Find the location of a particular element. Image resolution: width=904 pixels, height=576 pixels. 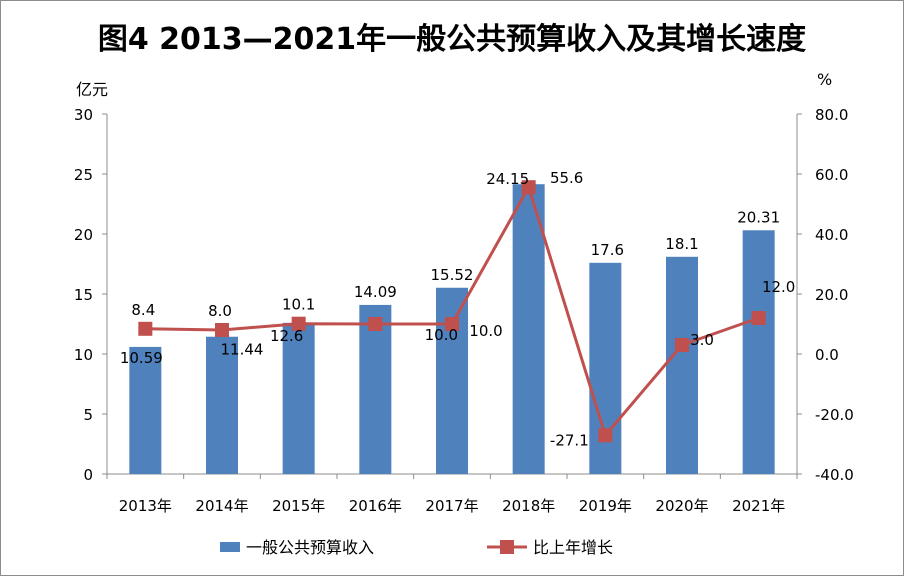

bar-value-label: 24.15 is located at coordinates (507, 179).